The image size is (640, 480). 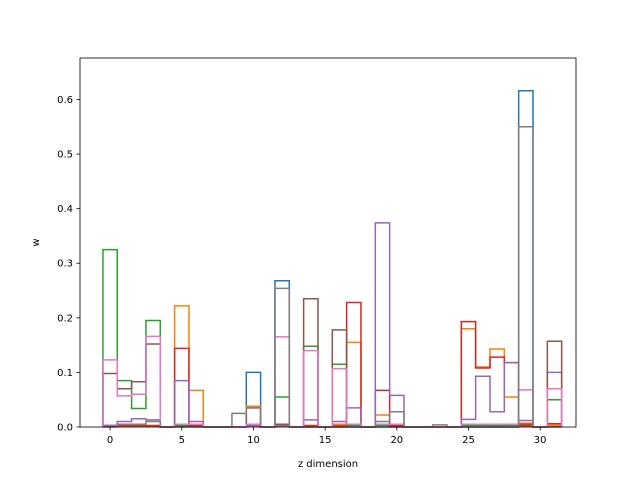 What do you see at coordinates (540, 440) in the screenshot?
I see `x-tick-label: 30` at bounding box center [540, 440].